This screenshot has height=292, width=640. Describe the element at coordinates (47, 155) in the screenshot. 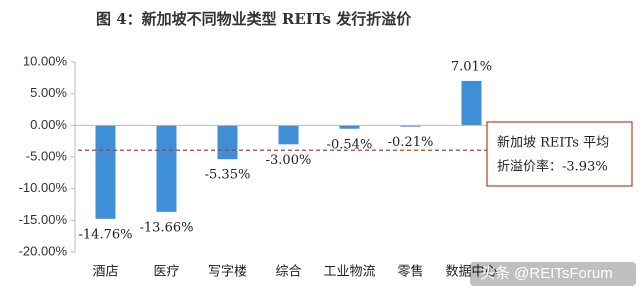

I see `y-tick-label: -5.00%` at that location.